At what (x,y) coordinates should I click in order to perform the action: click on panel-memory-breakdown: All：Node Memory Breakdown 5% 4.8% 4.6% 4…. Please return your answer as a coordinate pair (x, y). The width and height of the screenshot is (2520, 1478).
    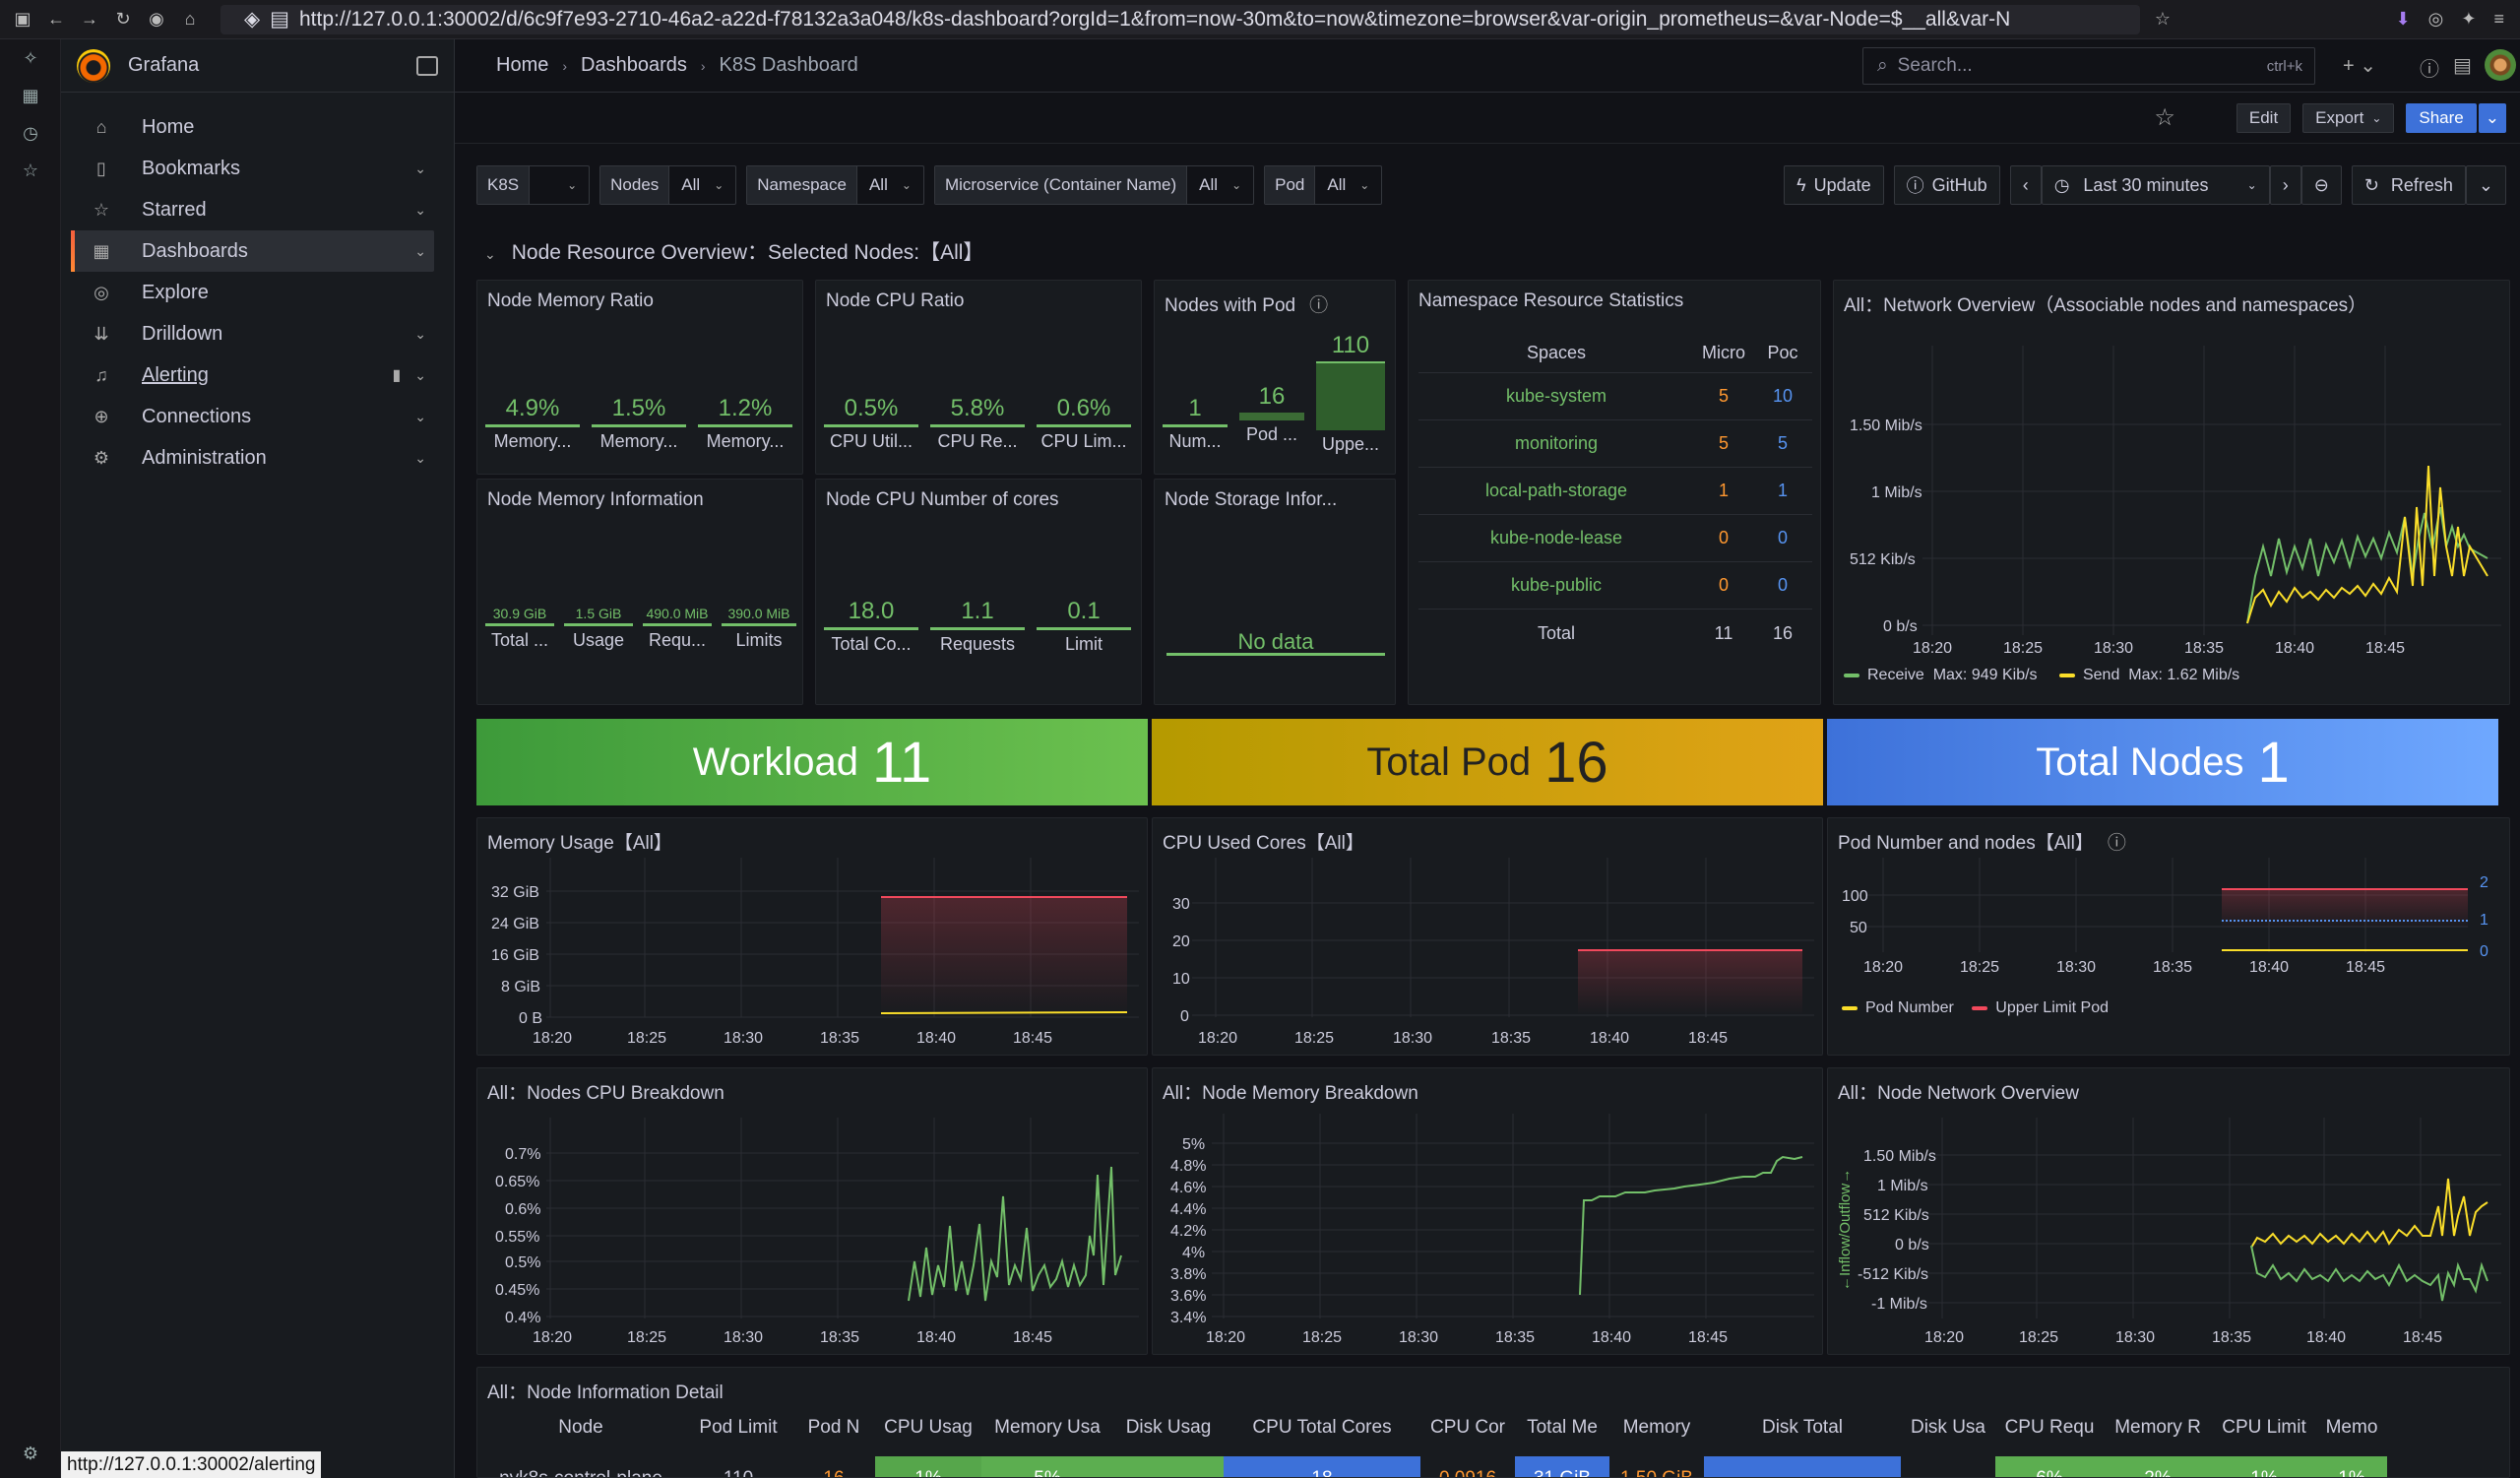
    Looking at the image, I should click on (1487, 1211).